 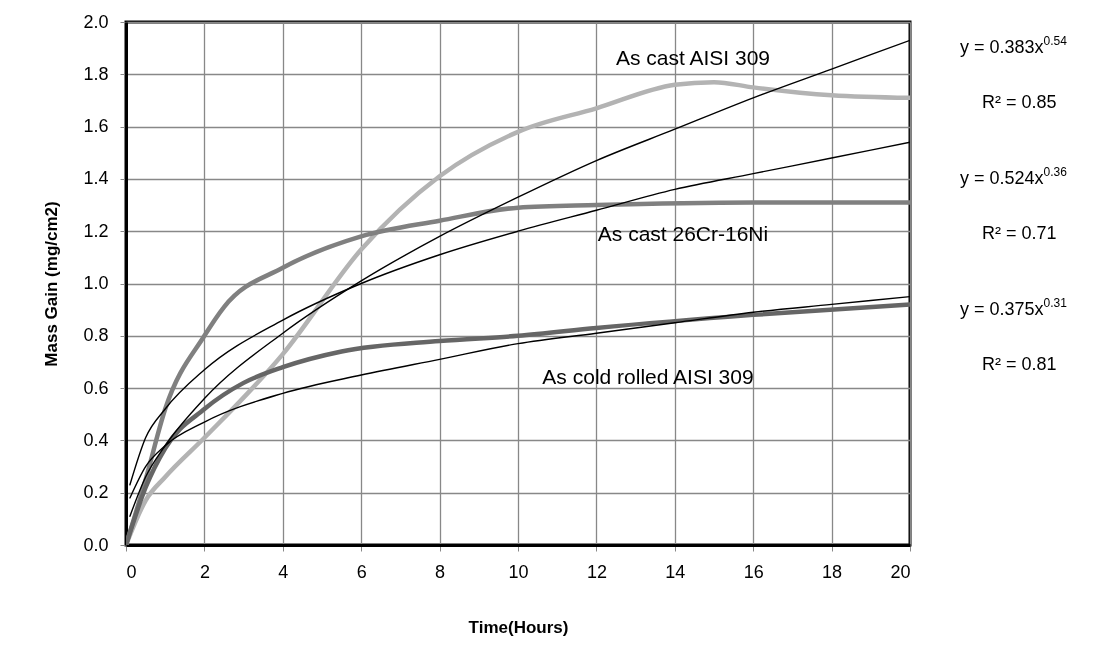 What do you see at coordinates (96, 230) in the screenshot?
I see `y-tick-label: 1.2` at bounding box center [96, 230].